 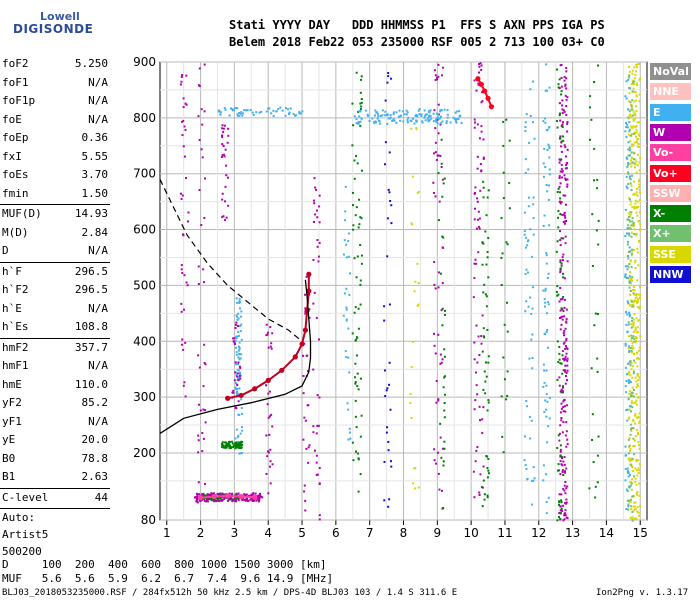 I want to click on param-row: C-level 44, so click(x=55, y=498).